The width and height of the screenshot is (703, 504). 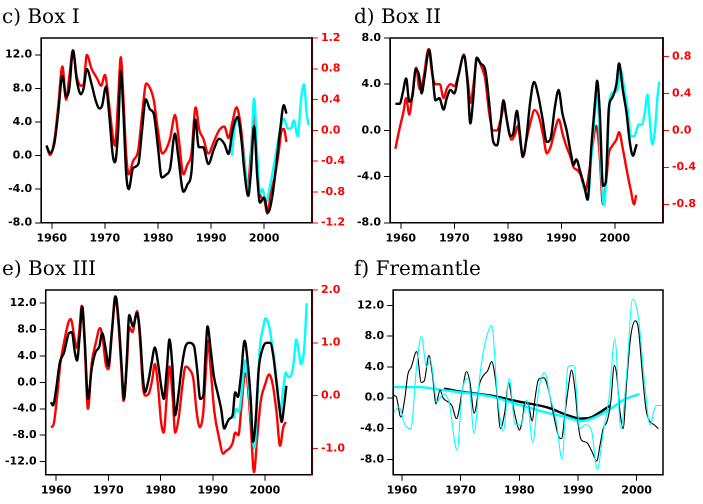 What do you see at coordinates (333, 222) in the screenshot?
I see `y2-tick-label: -1.2` at bounding box center [333, 222].